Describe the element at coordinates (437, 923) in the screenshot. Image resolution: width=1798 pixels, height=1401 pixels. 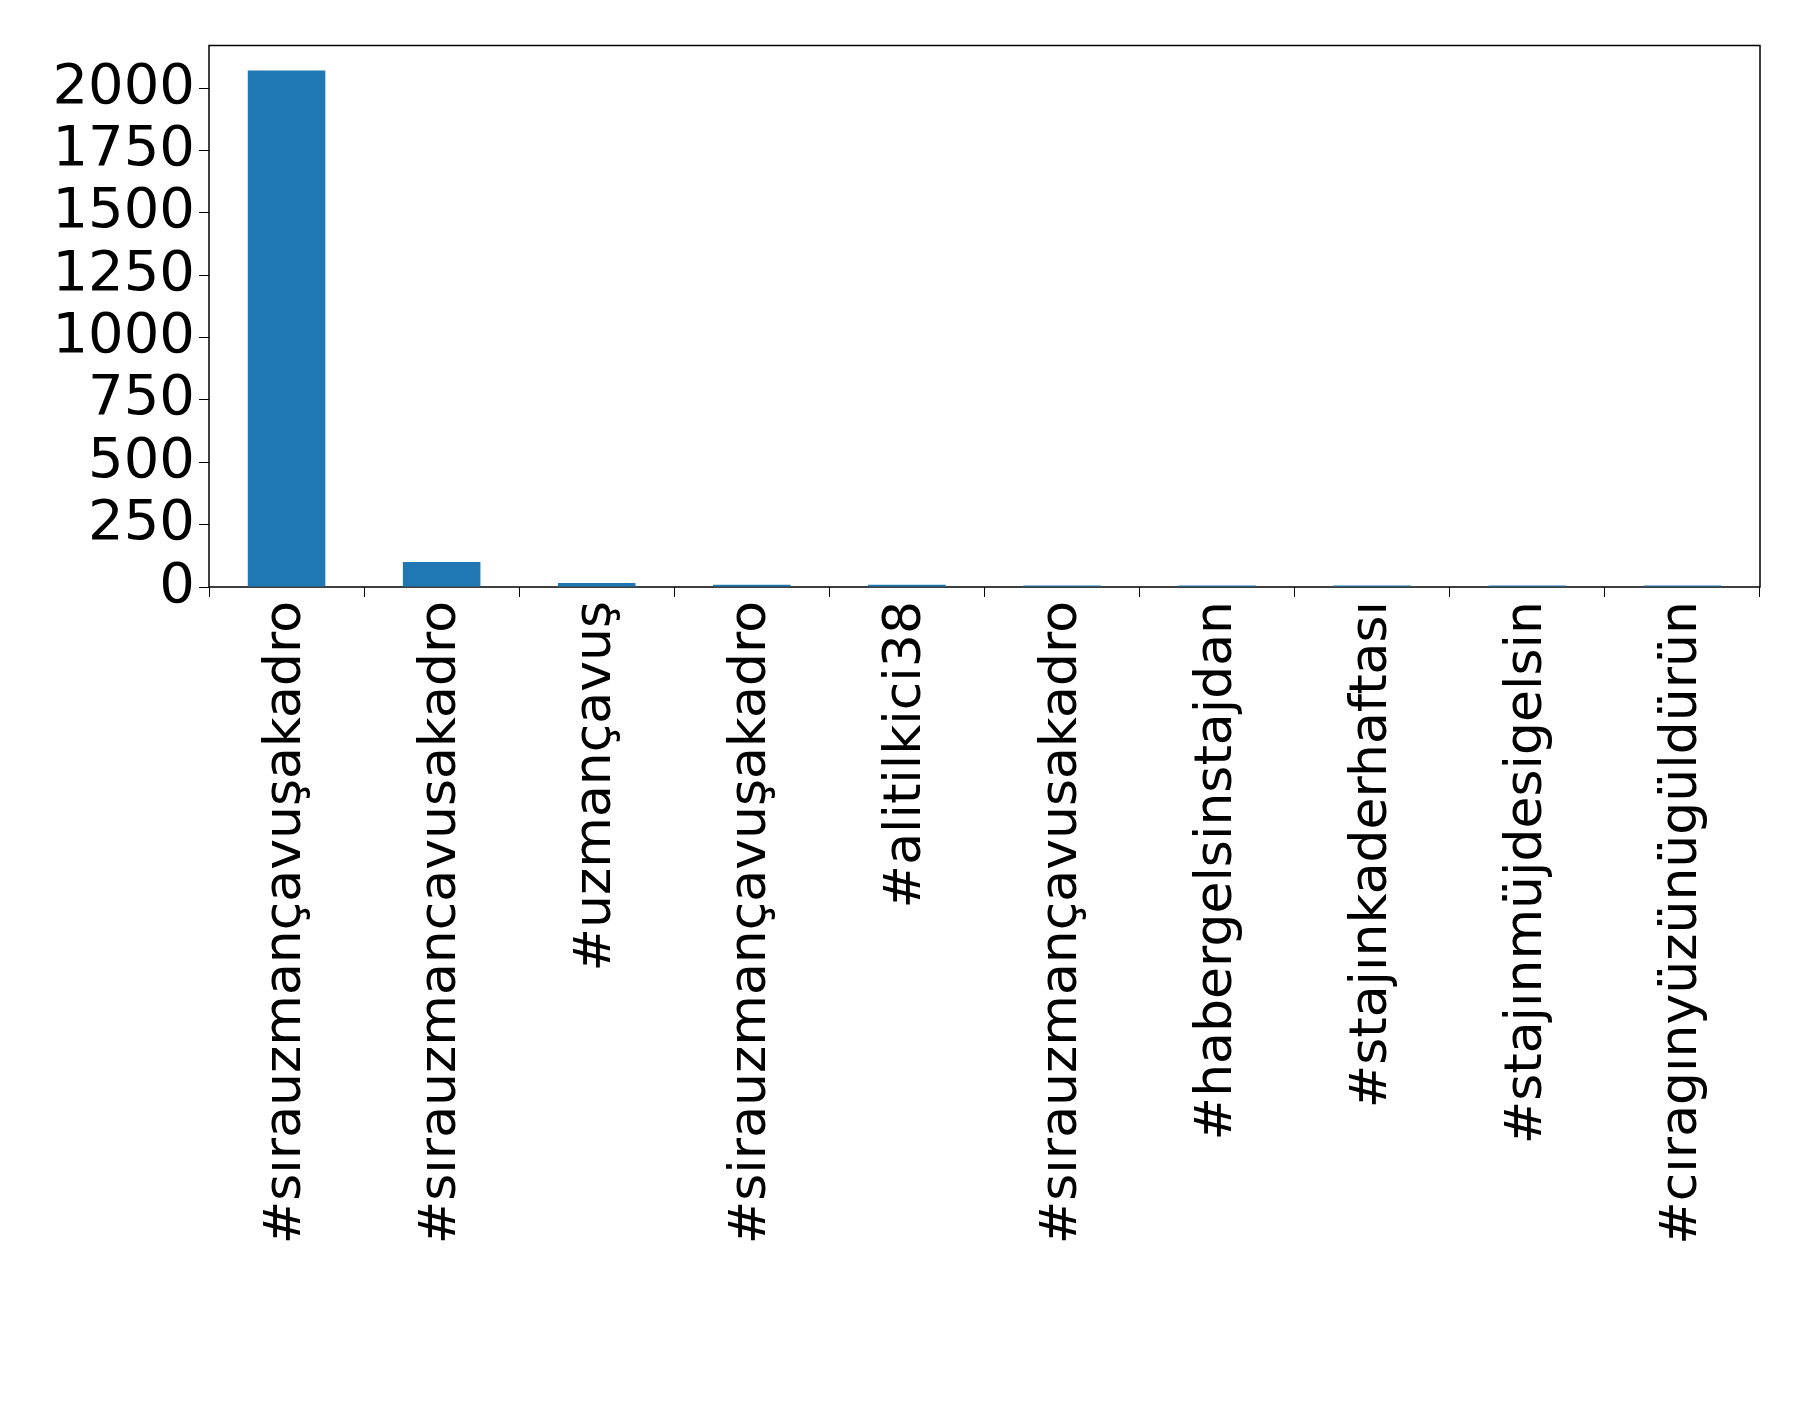
I see `x-tick-label: #sırauzmancavusakadro` at that location.